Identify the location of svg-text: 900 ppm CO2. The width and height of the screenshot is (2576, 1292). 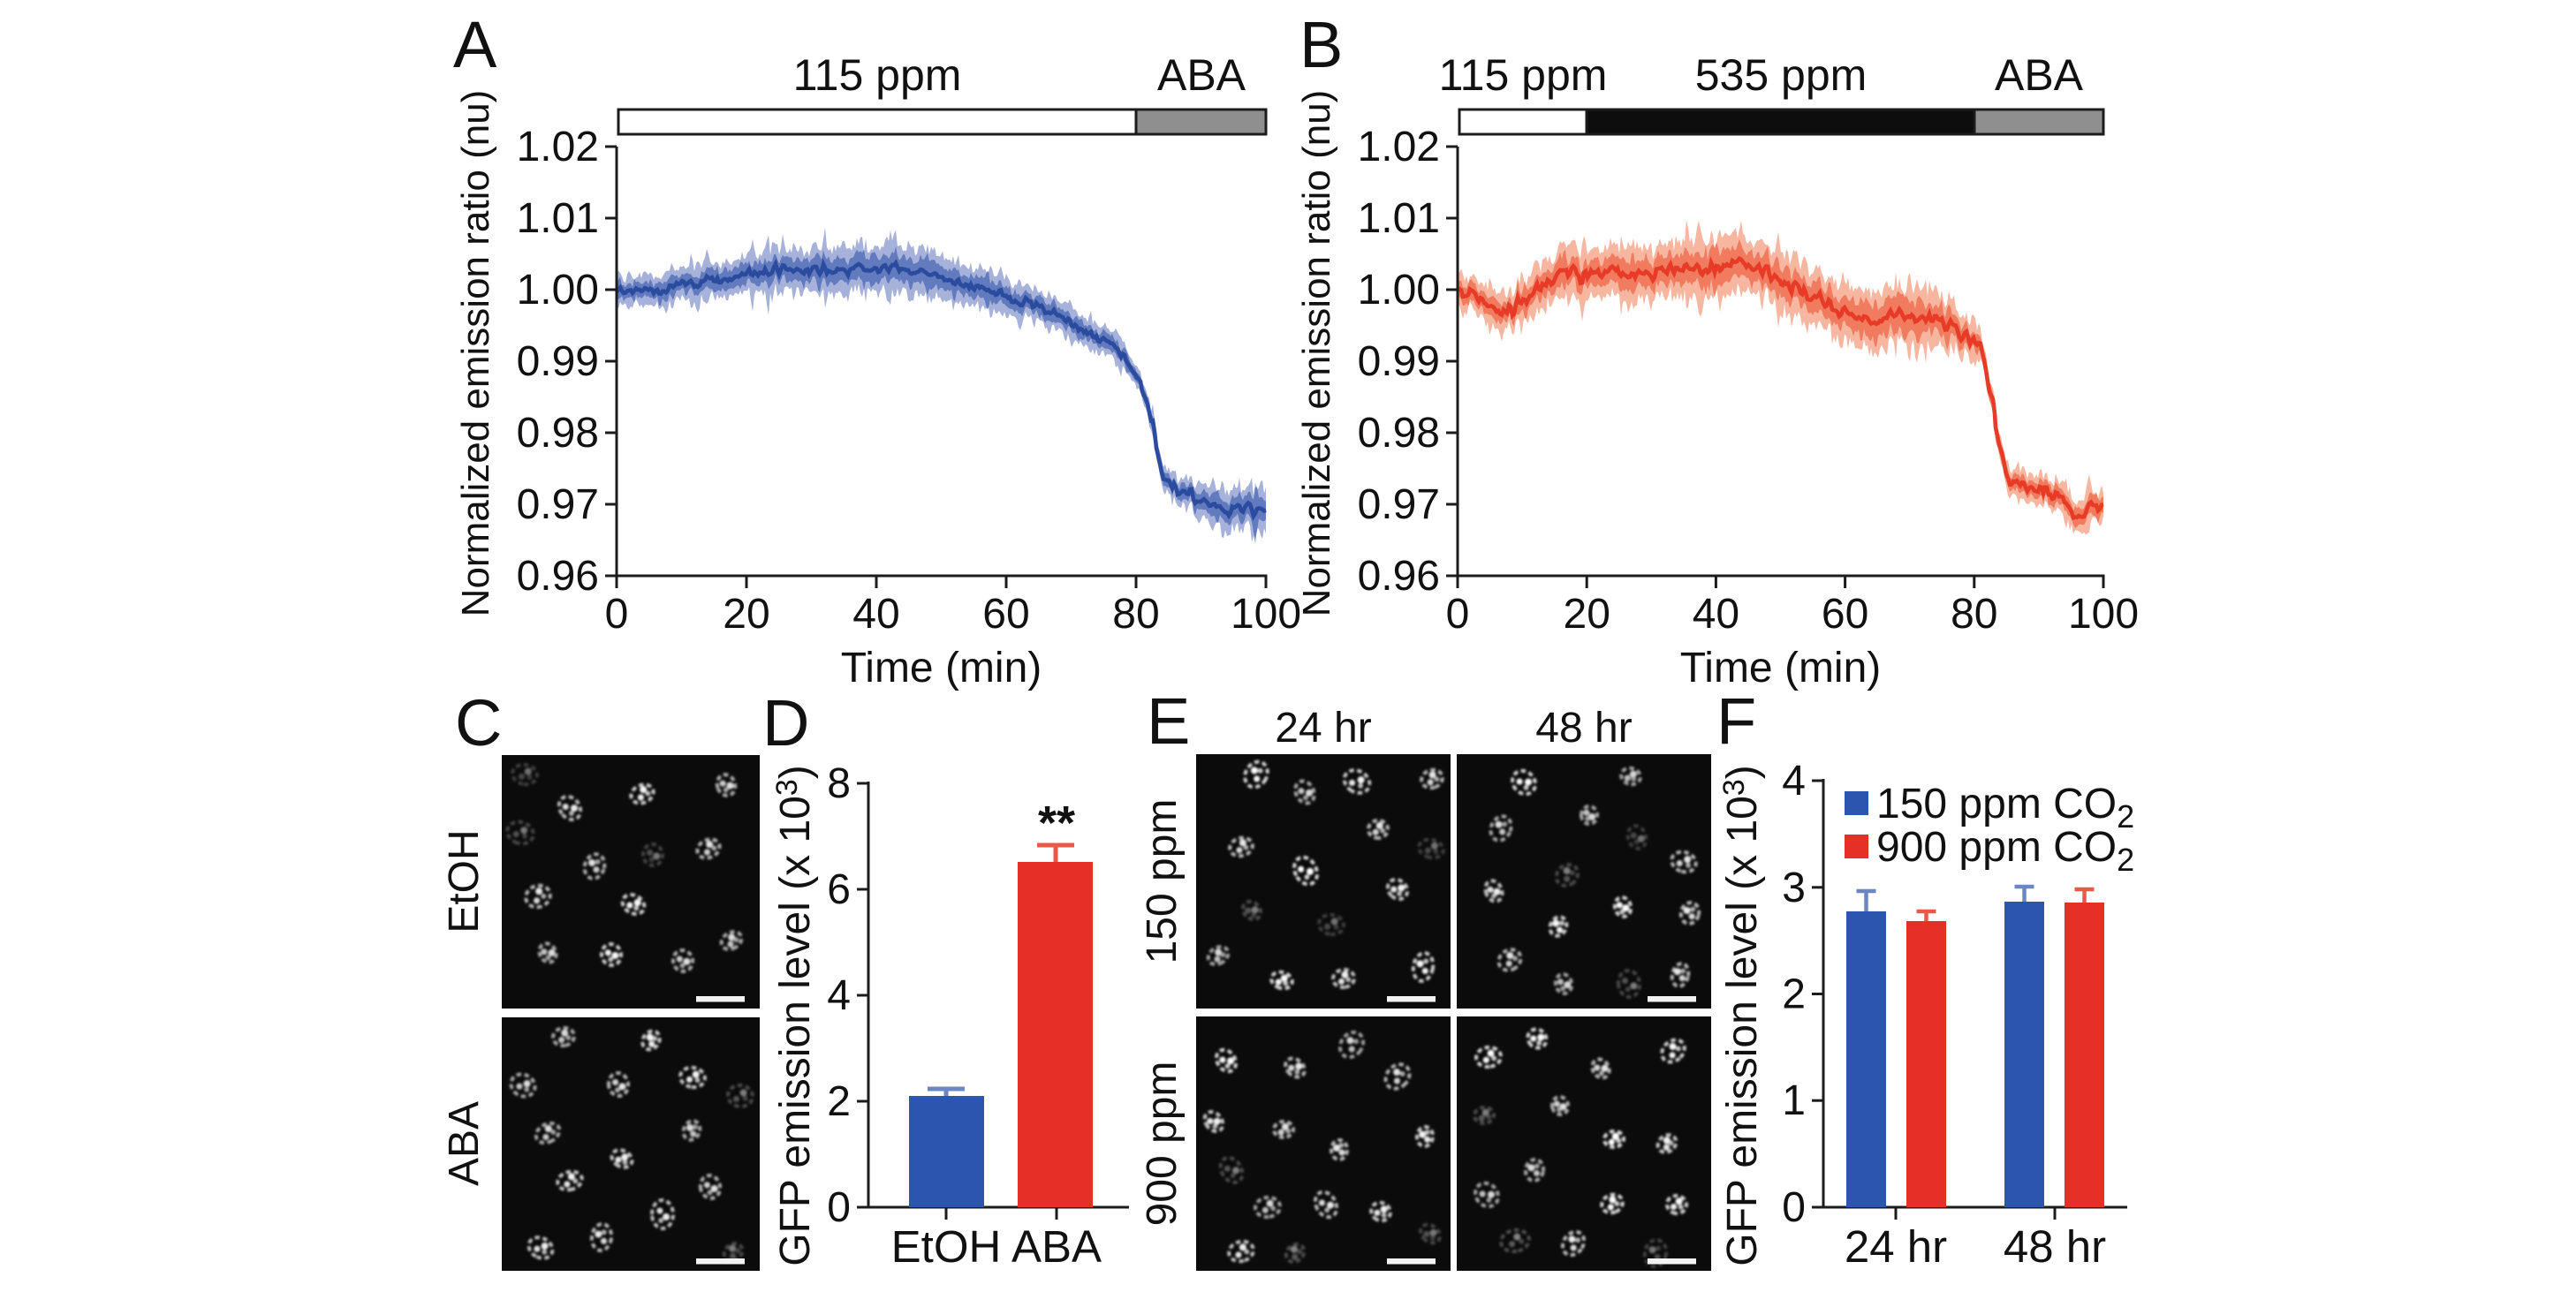
(2005, 851).